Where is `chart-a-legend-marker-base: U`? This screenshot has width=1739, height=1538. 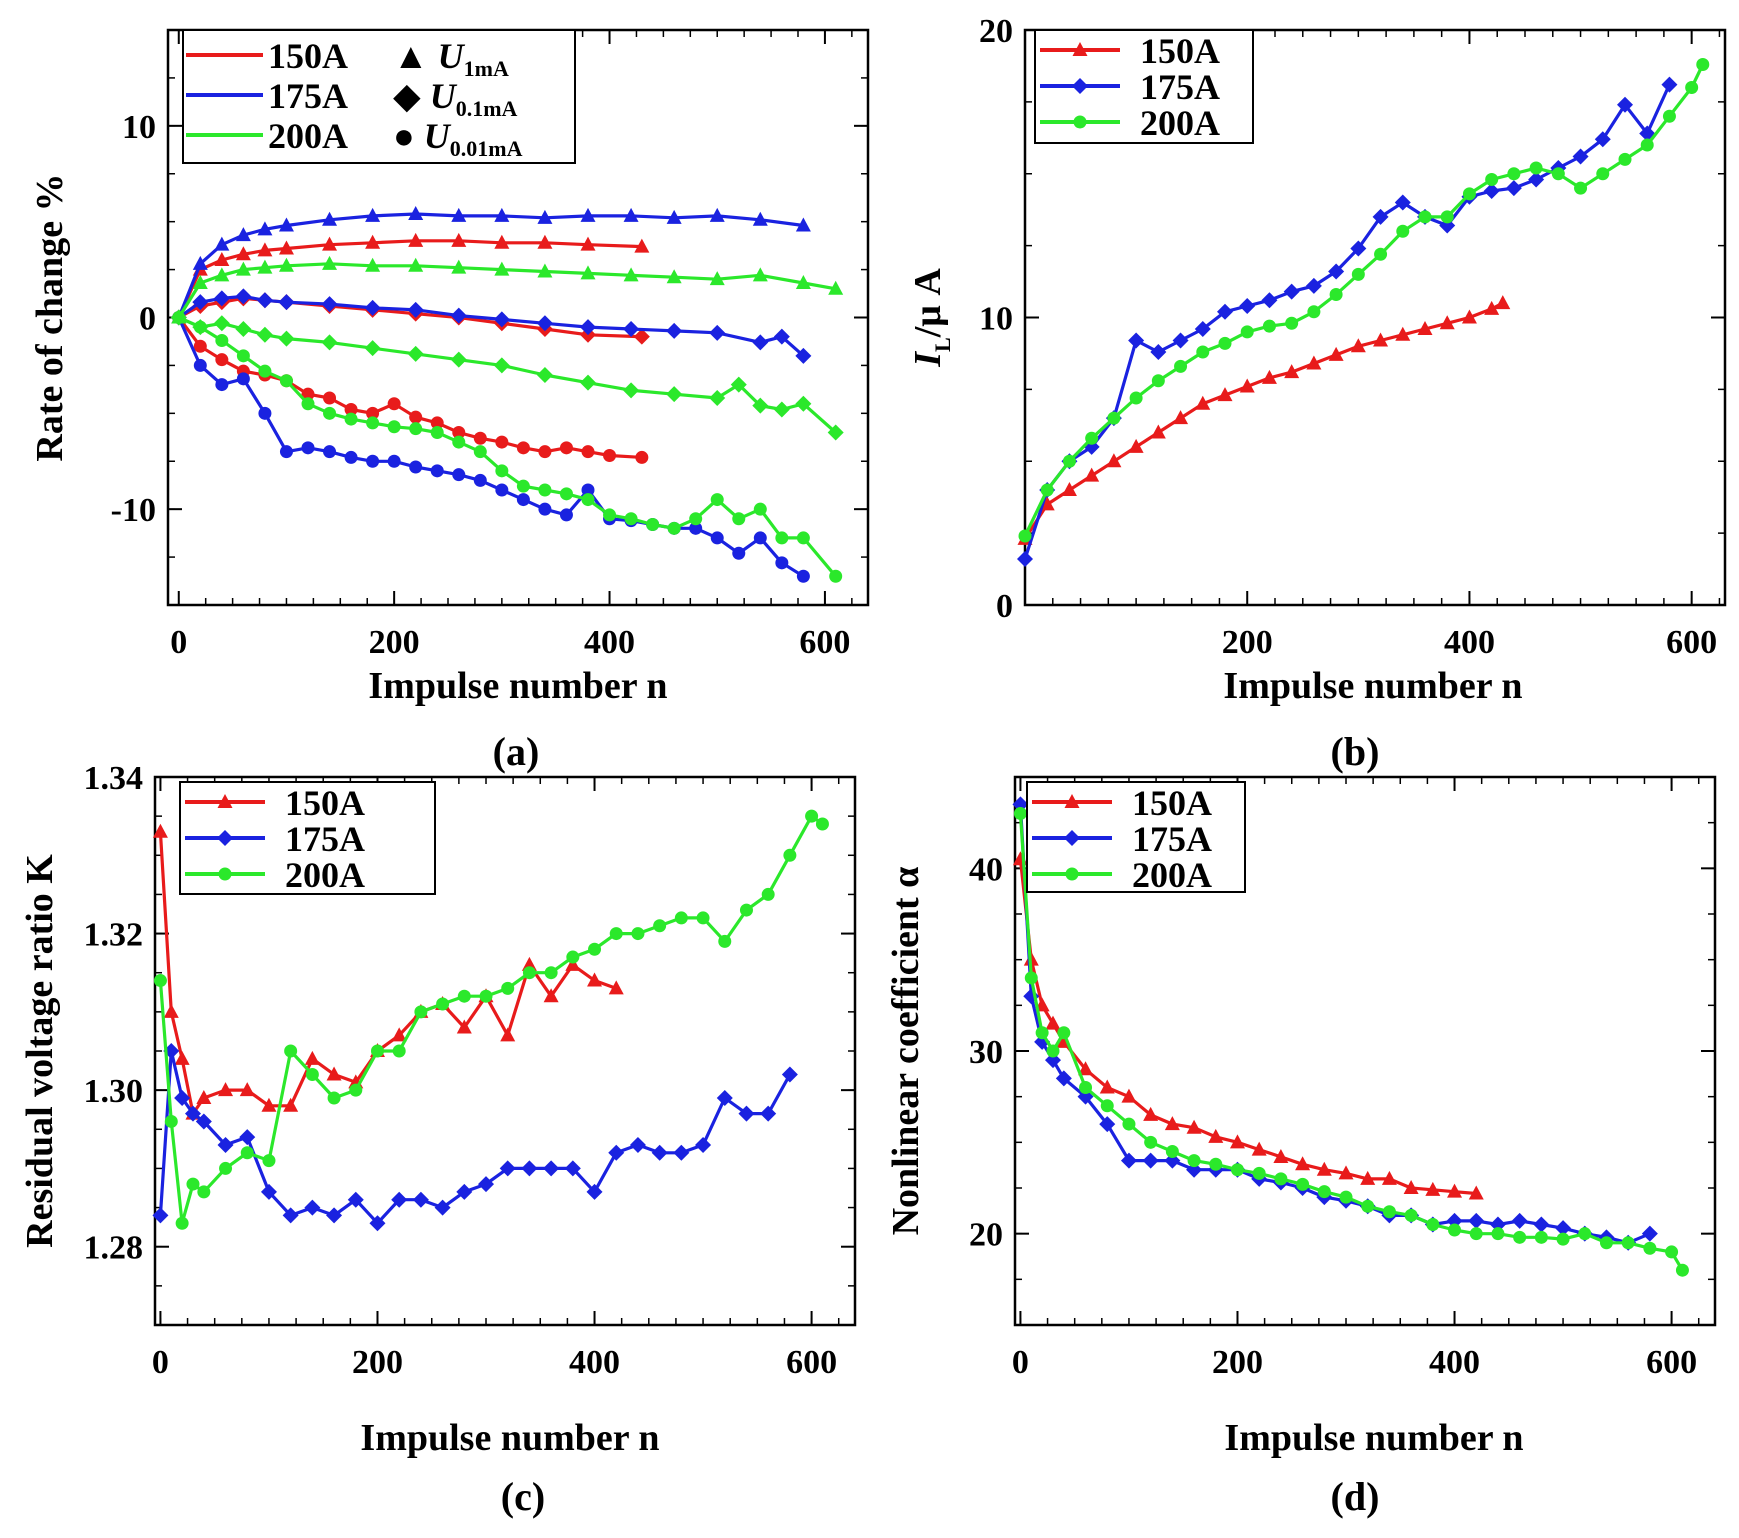 chart-a-legend-marker-base: U is located at coordinates (452, 56).